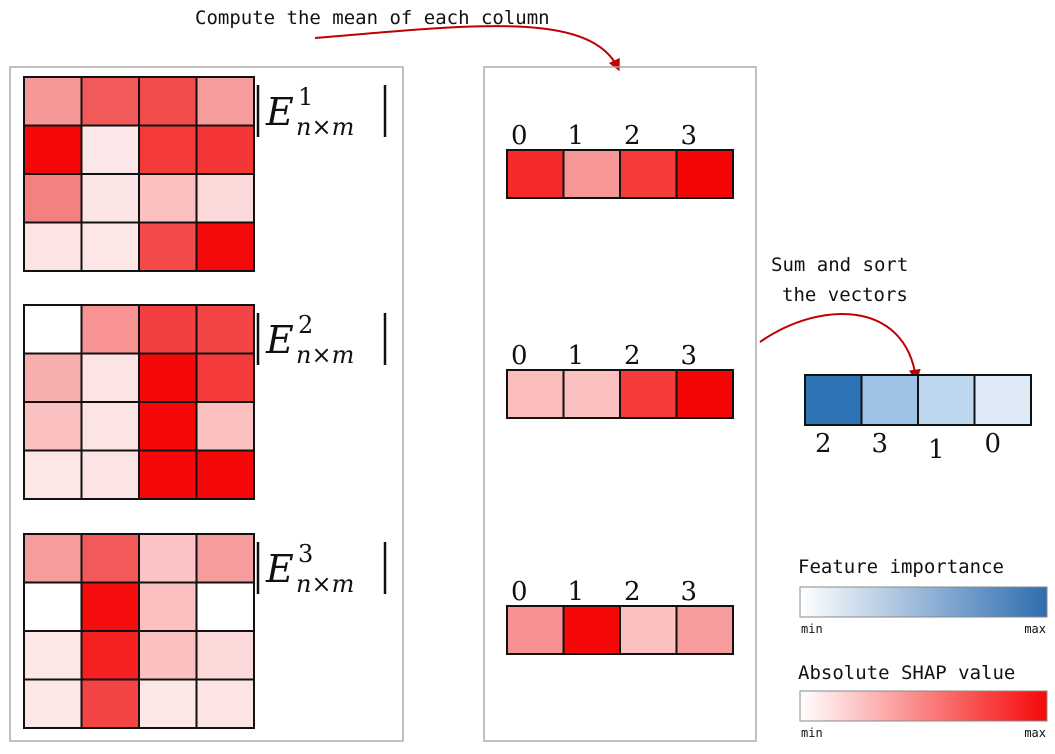 The height and width of the screenshot is (754, 1055). What do you see at coordinates (168, 149) in the screenshot?
I see `matrix-1-cell-r1-c2` at bounding box center [168, 149].